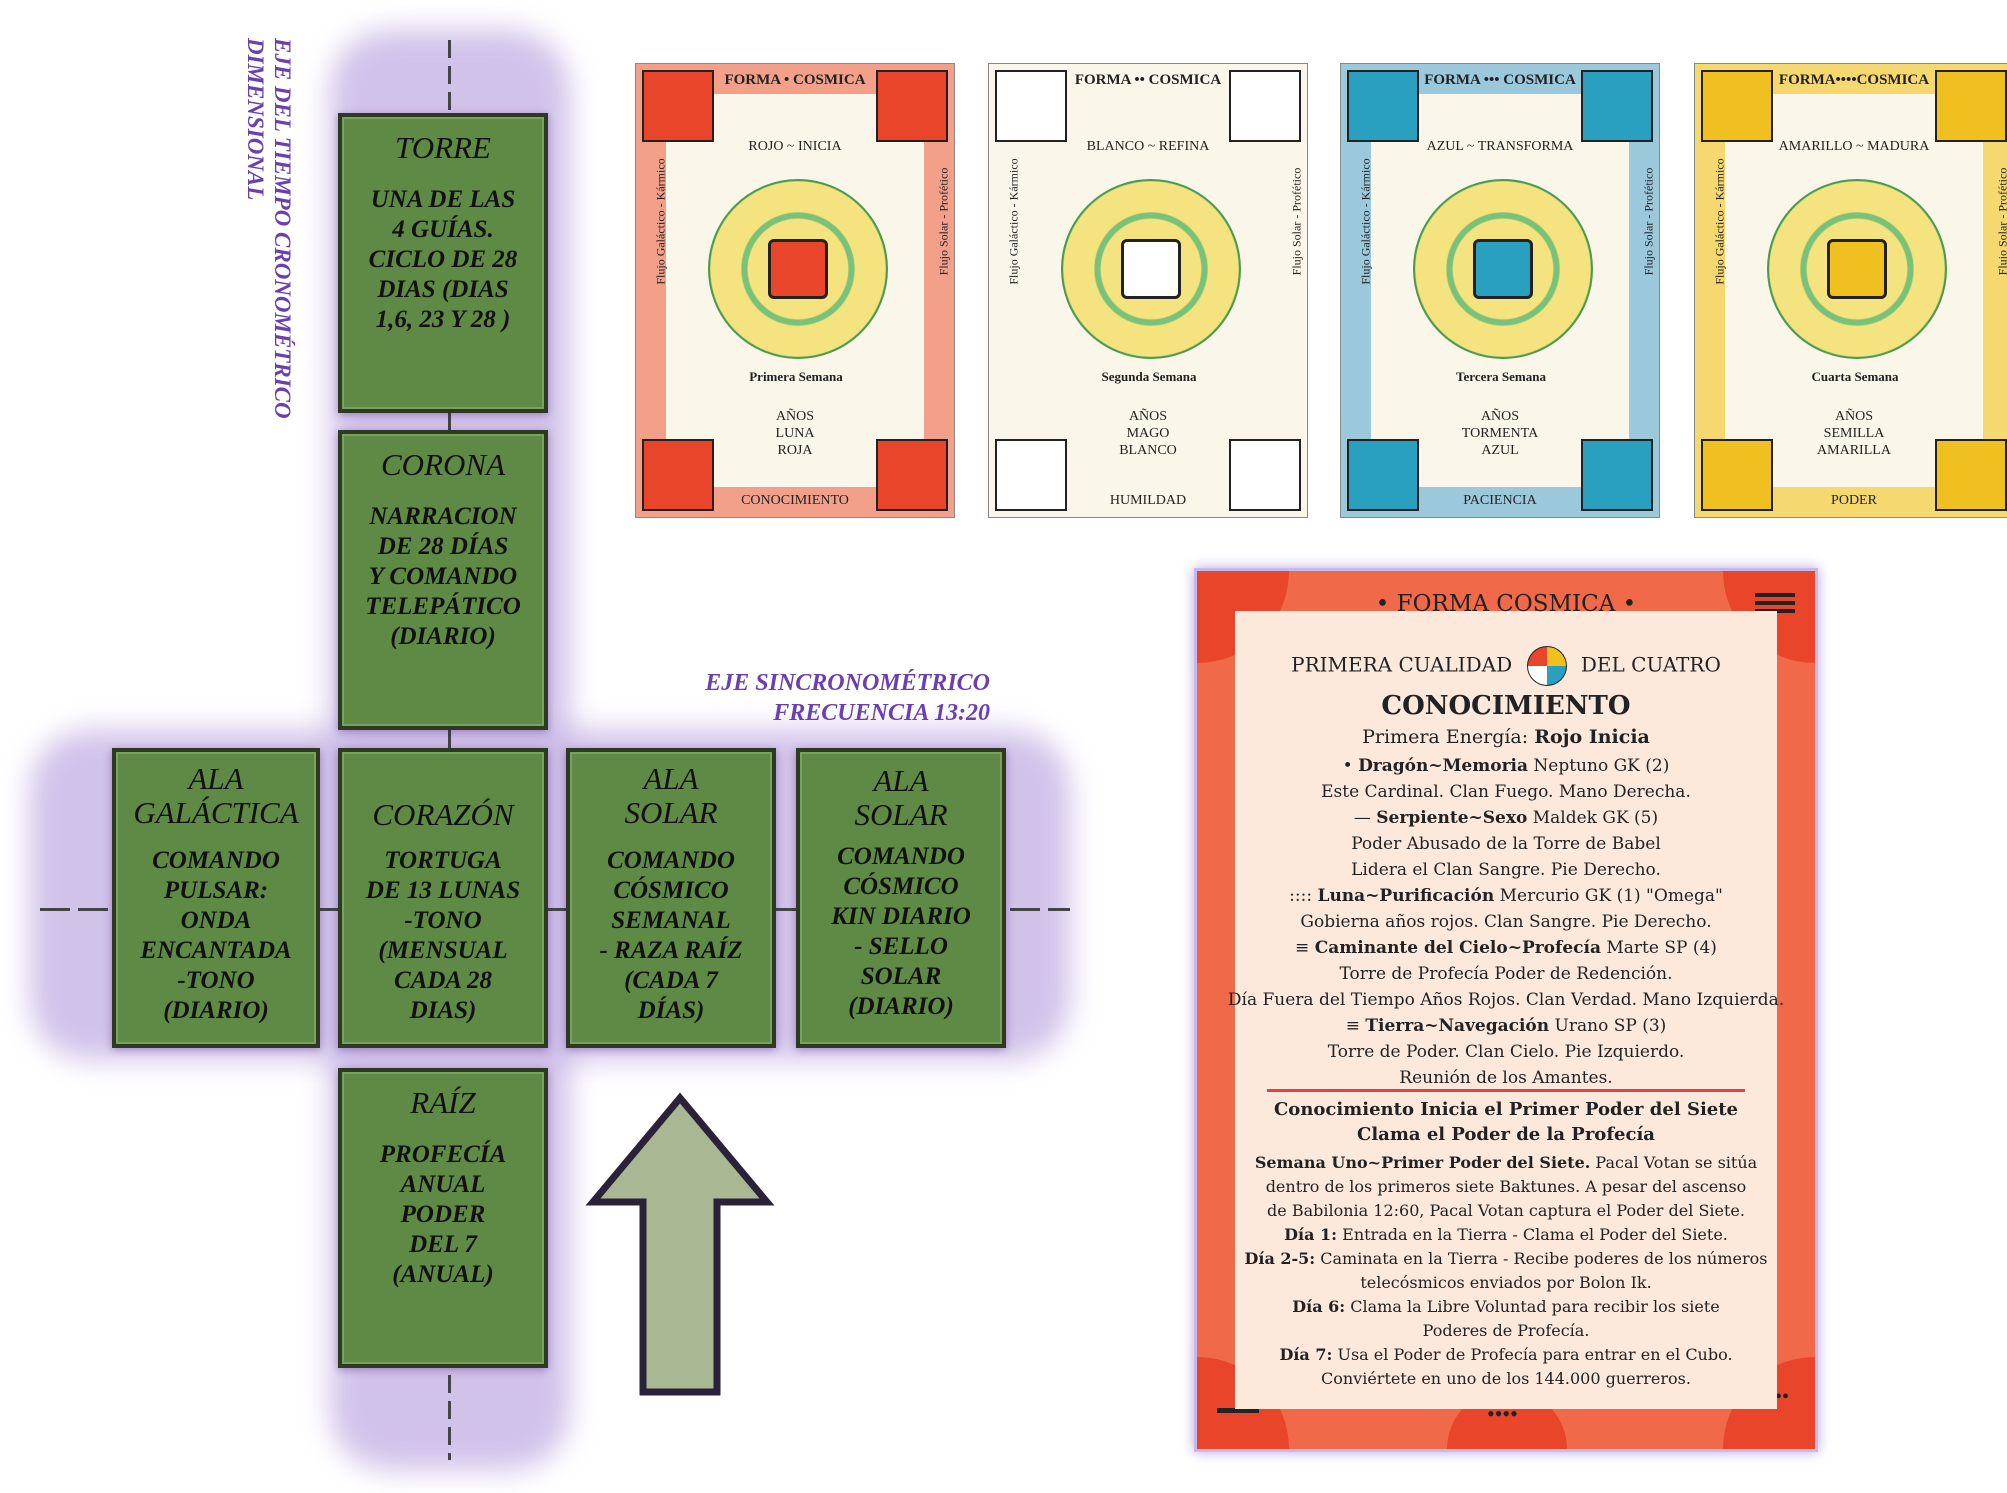 The width and height of the screenshot is (2007, 1493). Describe the element at coordinates (443, 147) in the screenshot. I see `box-title: TORRE` at that location.